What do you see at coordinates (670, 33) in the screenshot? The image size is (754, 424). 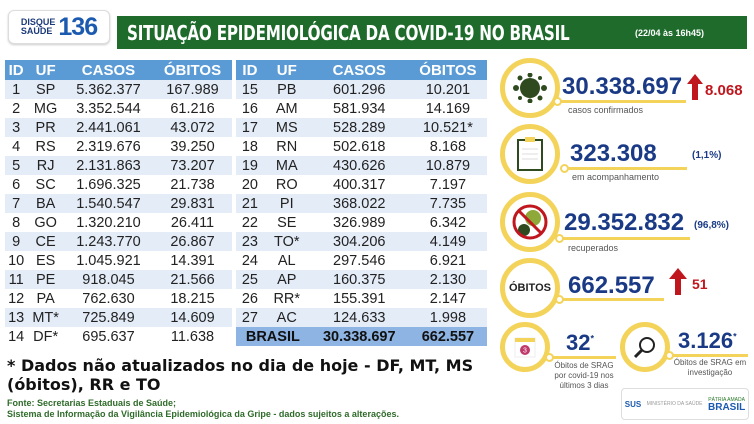 I see `report-date: (22/04 às 16h45)` at bounding box center [670, 33].